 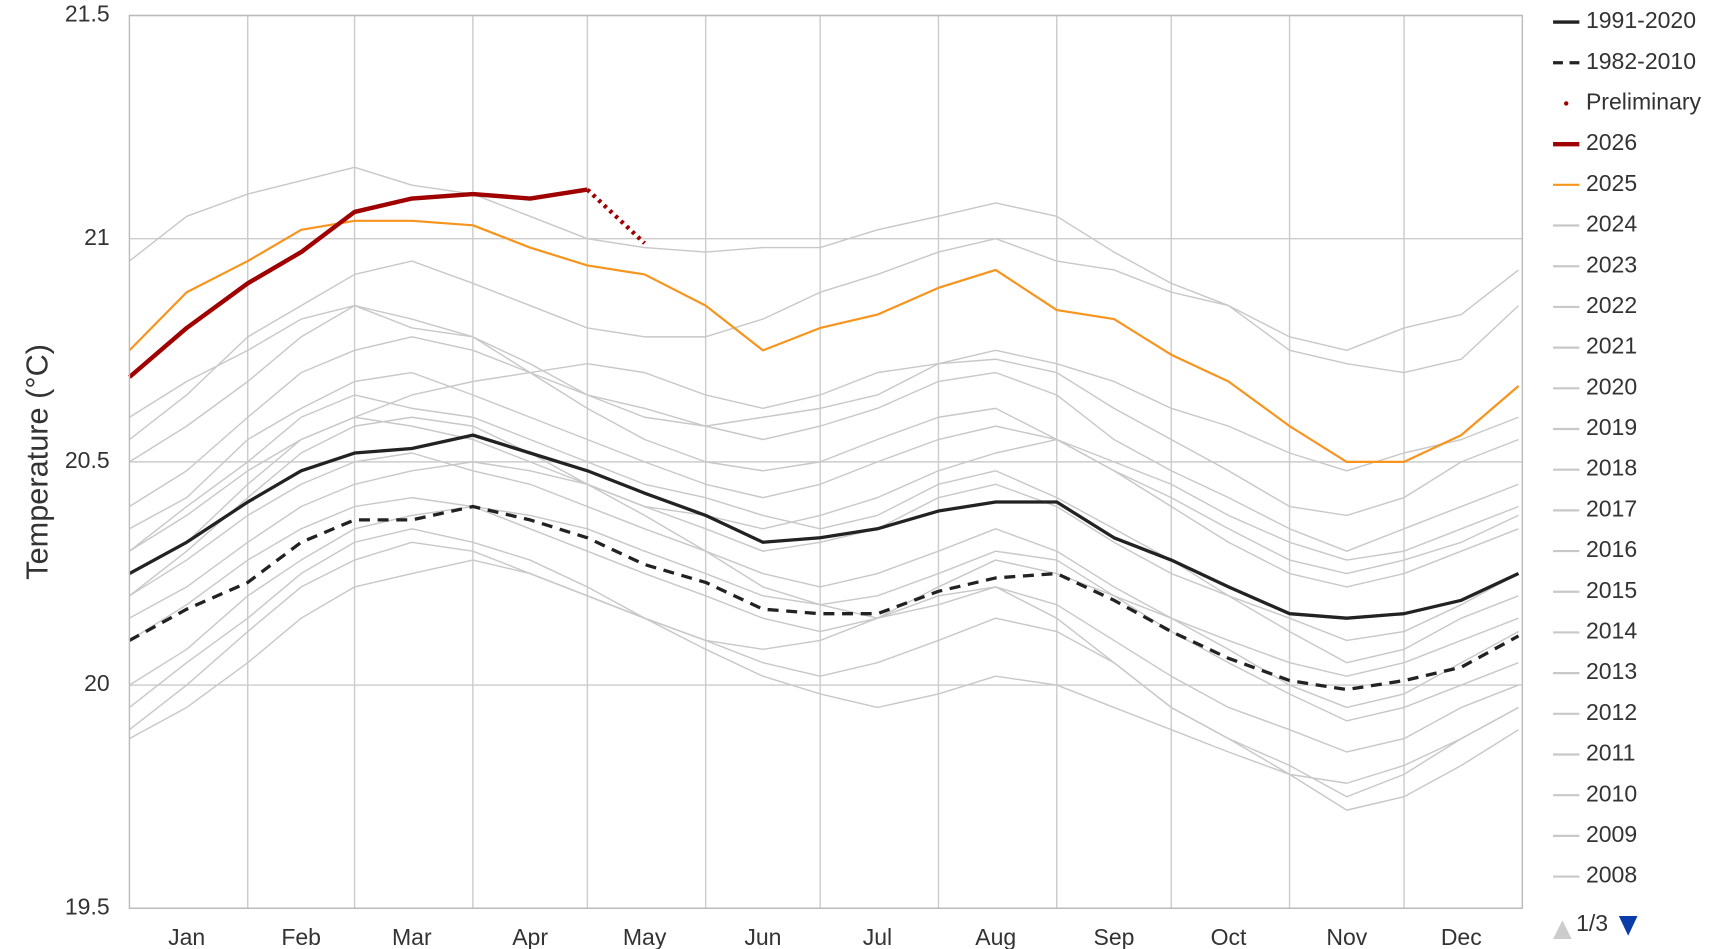 I want to click on x-tick-label: Nov, so click(x=1346, y=936).